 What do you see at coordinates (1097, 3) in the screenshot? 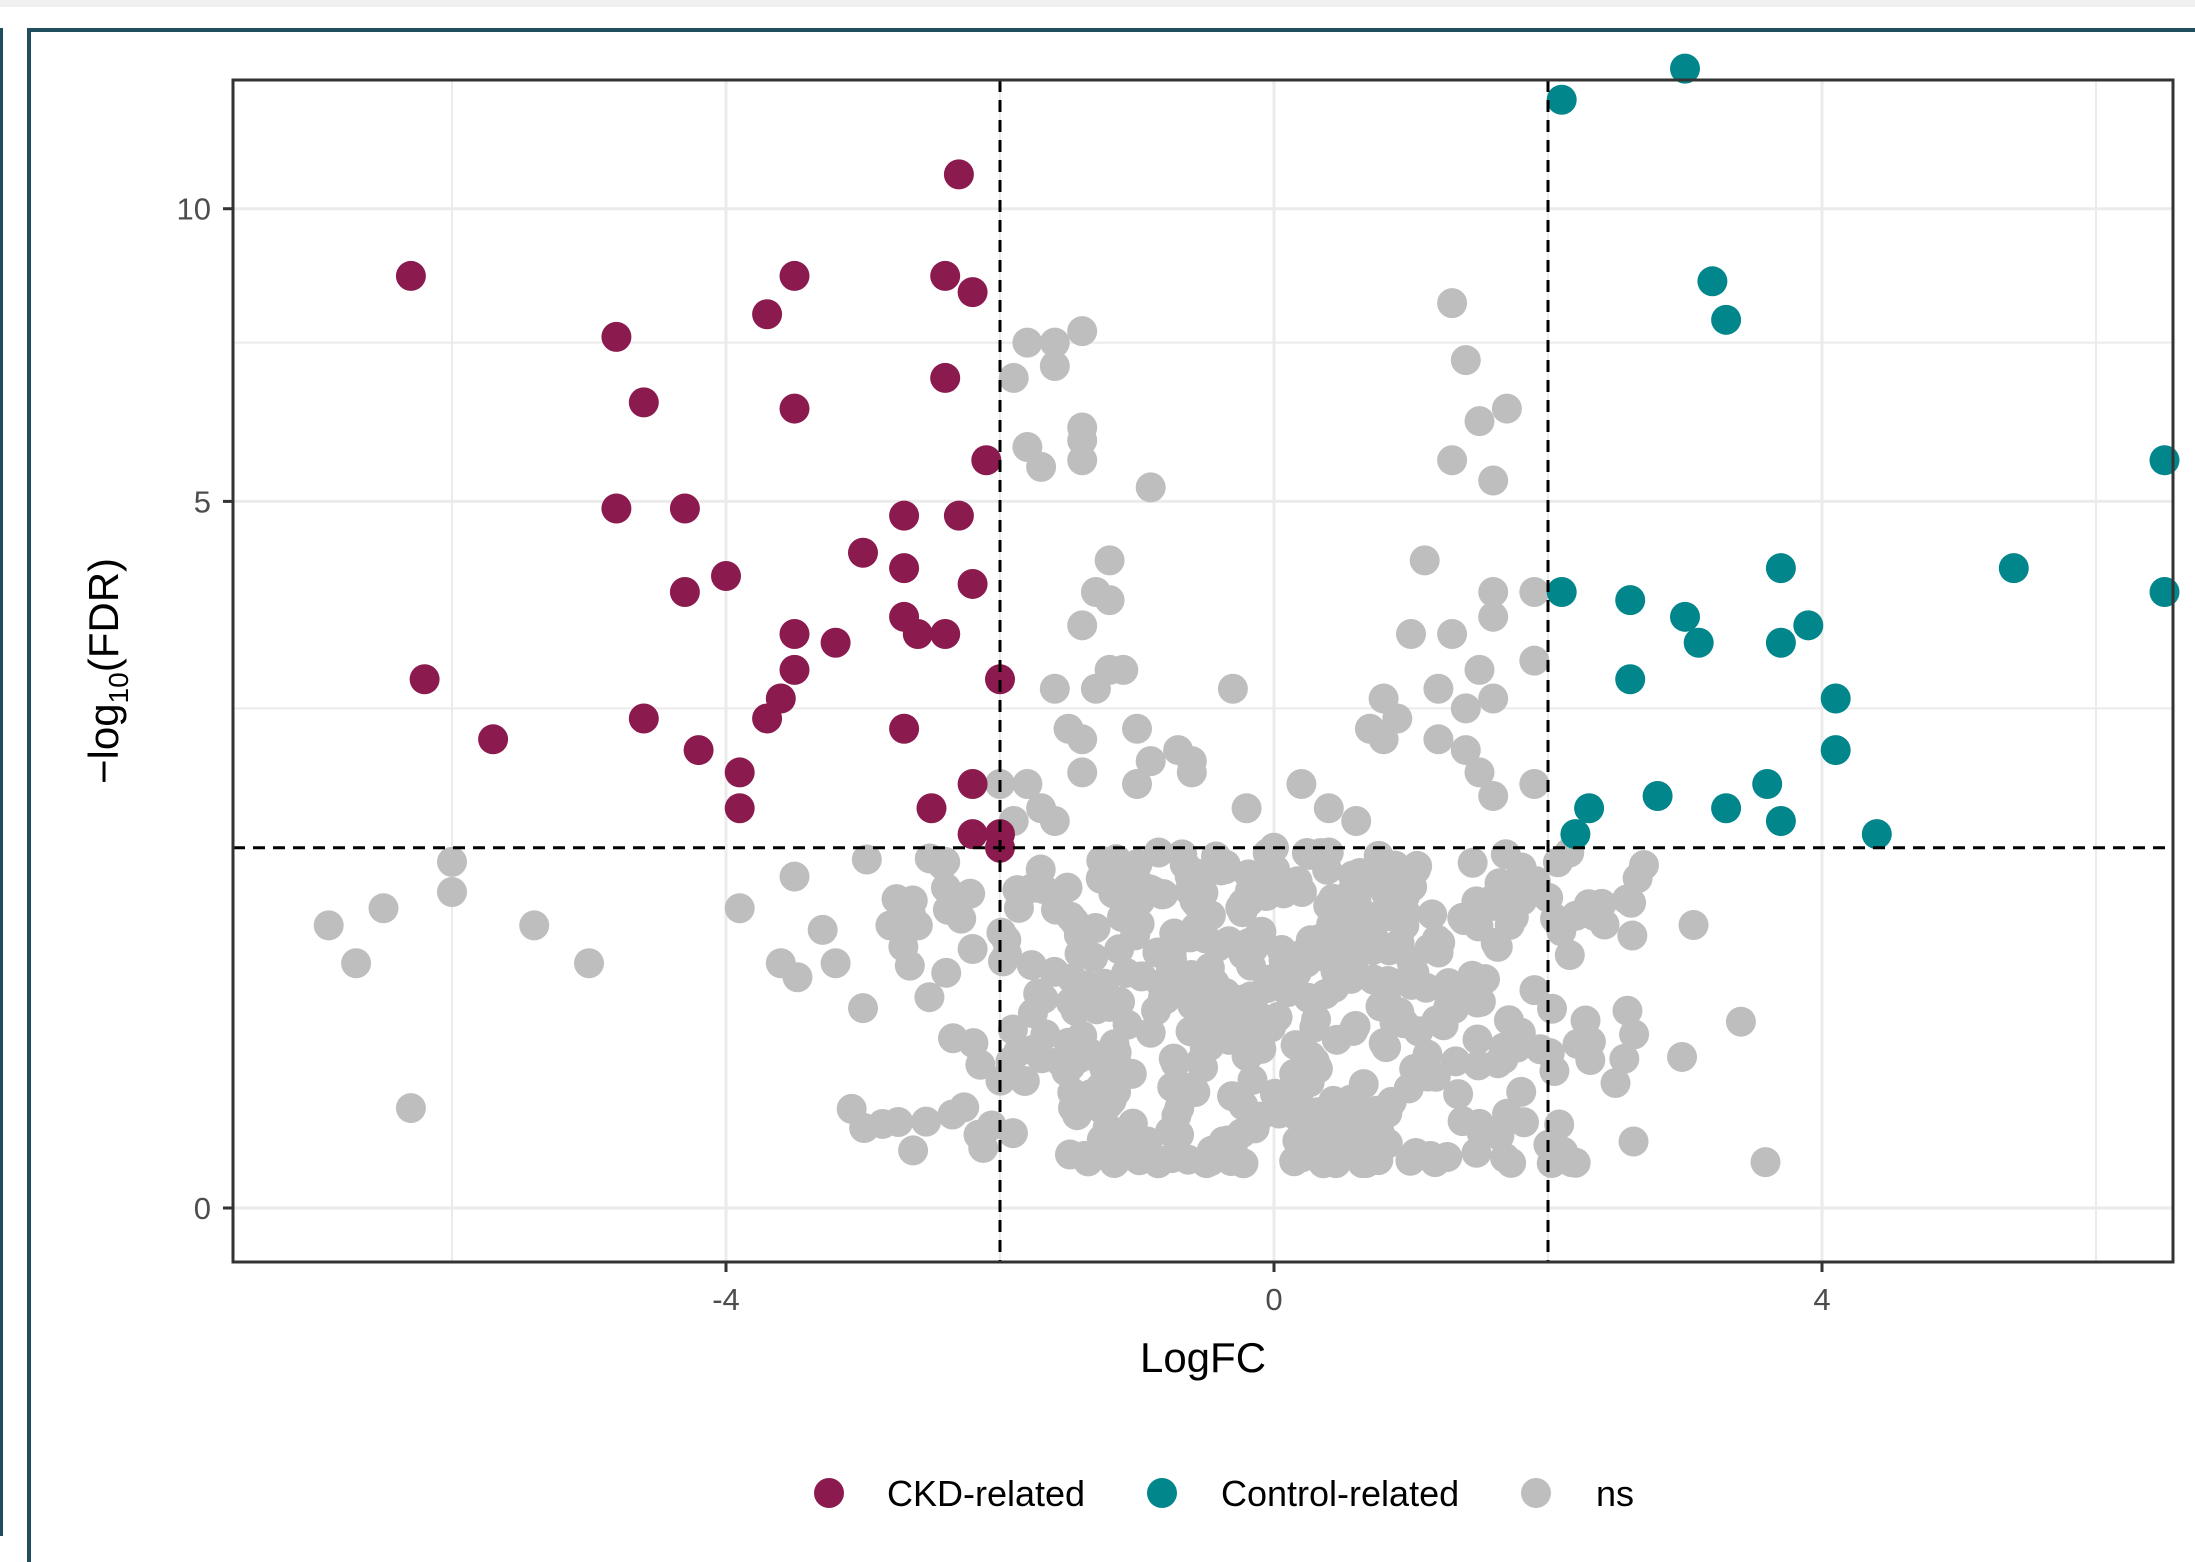
I see `window-top-strip` at bounding box center [1097, 3].